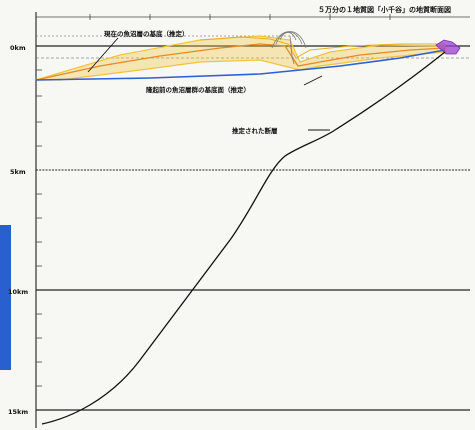  Describe the element at coordinates (18, 292) in the screenshot. I see `depth-label-10km: 10km` at that location.